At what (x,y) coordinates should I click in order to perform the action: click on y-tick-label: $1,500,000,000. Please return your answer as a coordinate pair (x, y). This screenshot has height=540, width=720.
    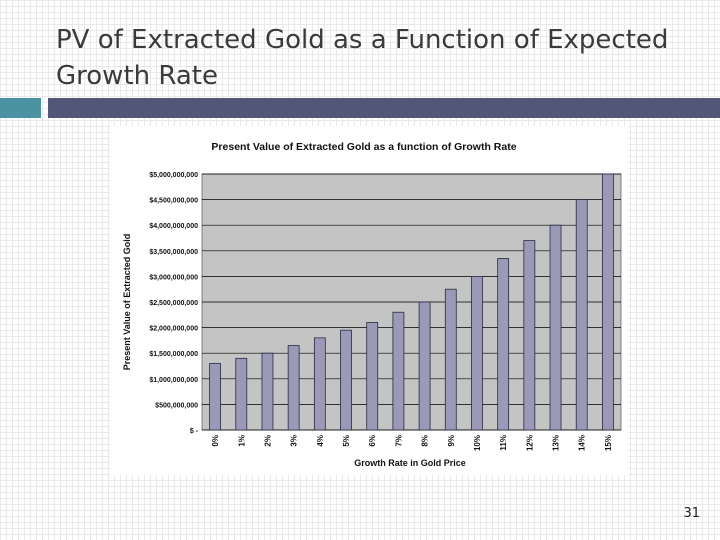
    Looking at the image, I should click on (173, 354).